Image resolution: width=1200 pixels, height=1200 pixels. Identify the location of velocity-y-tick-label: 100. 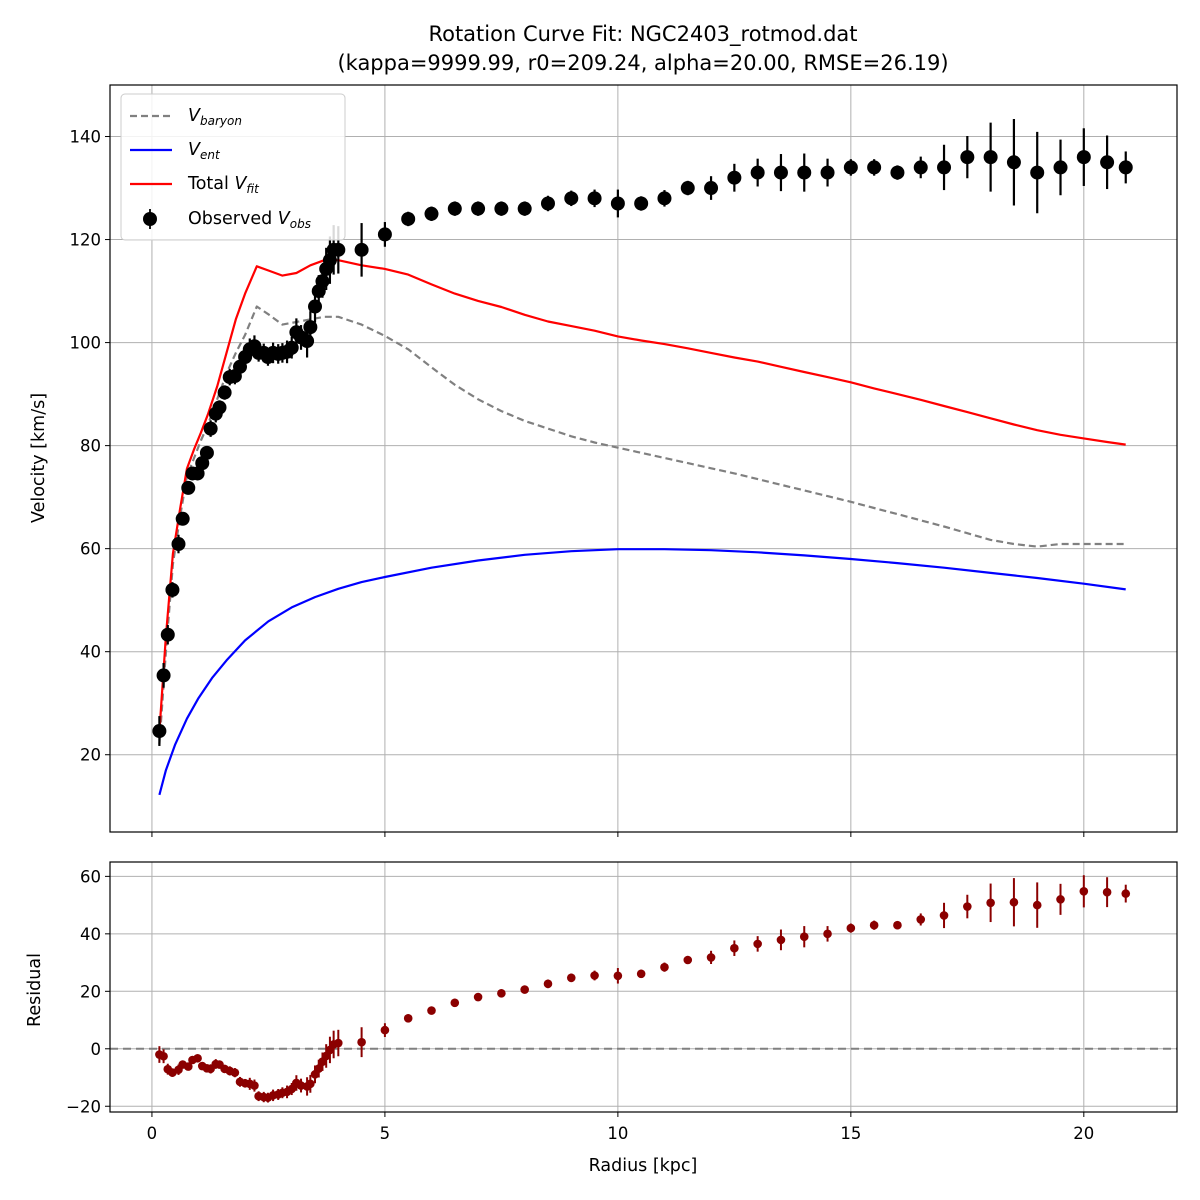
(86, 343).